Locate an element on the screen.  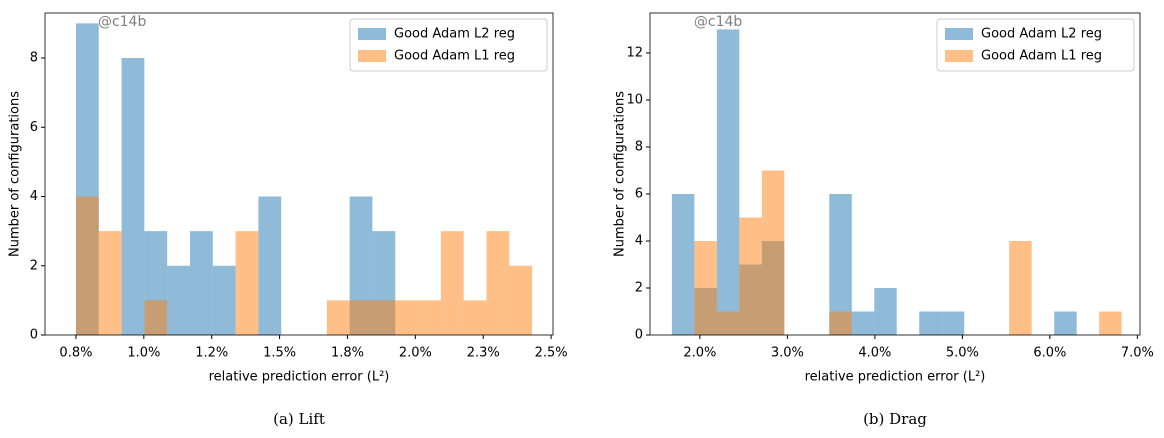
x-tick-label: 1.0% is located at coordinates (143, 353).